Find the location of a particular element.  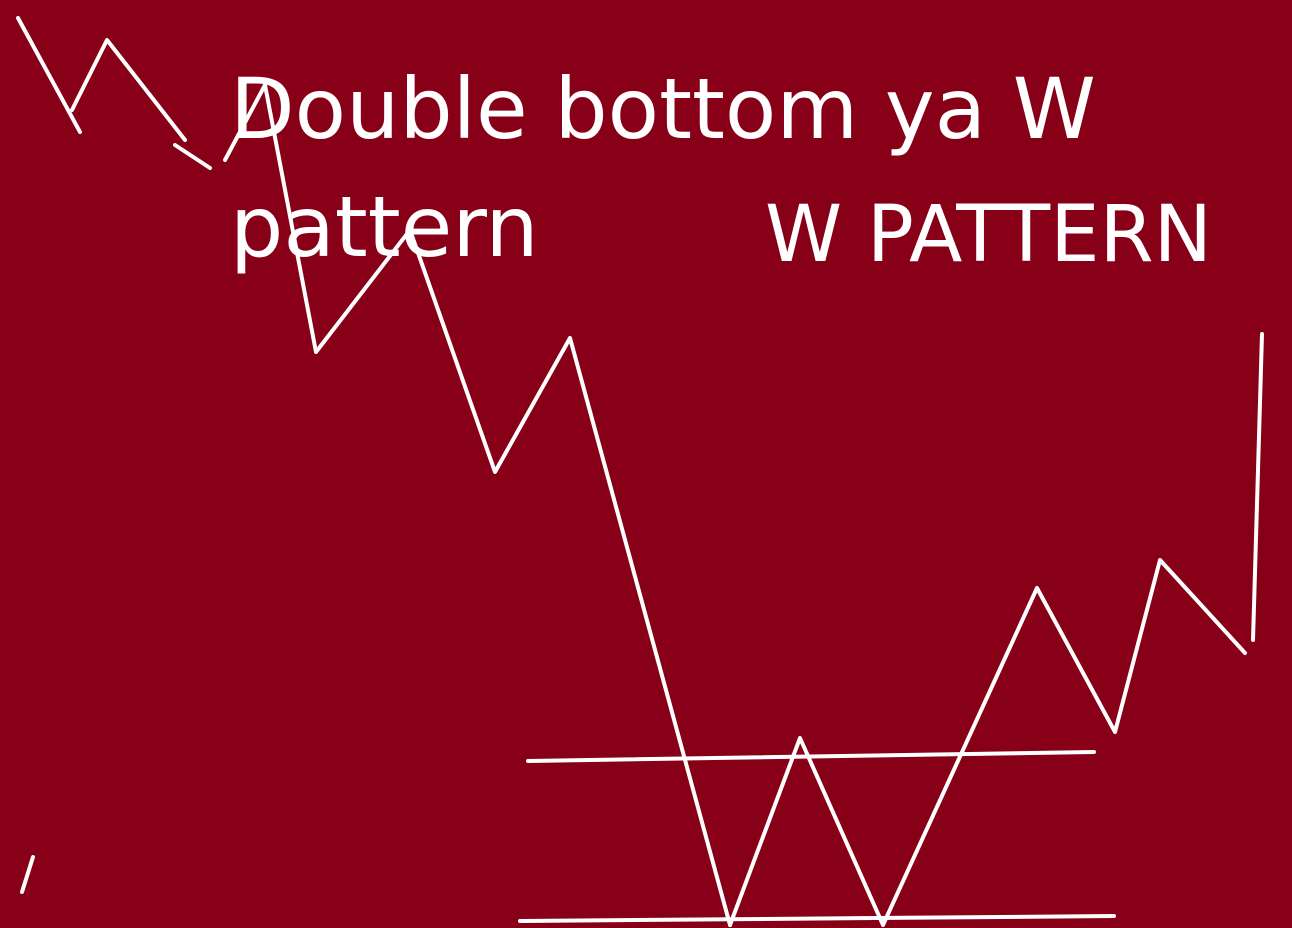

price-line-tick is located at coordinates (192, 156).